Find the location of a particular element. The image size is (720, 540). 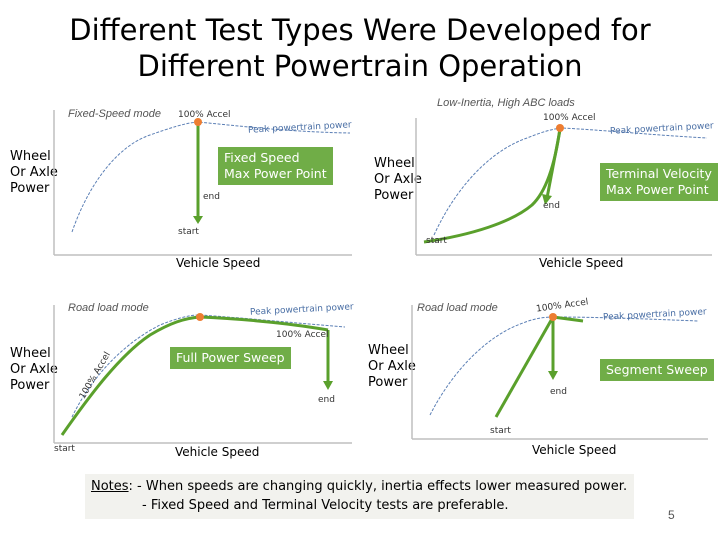

tl-y-axis-label: Wheel Or Axle Power is located at coordinates (34, 172).